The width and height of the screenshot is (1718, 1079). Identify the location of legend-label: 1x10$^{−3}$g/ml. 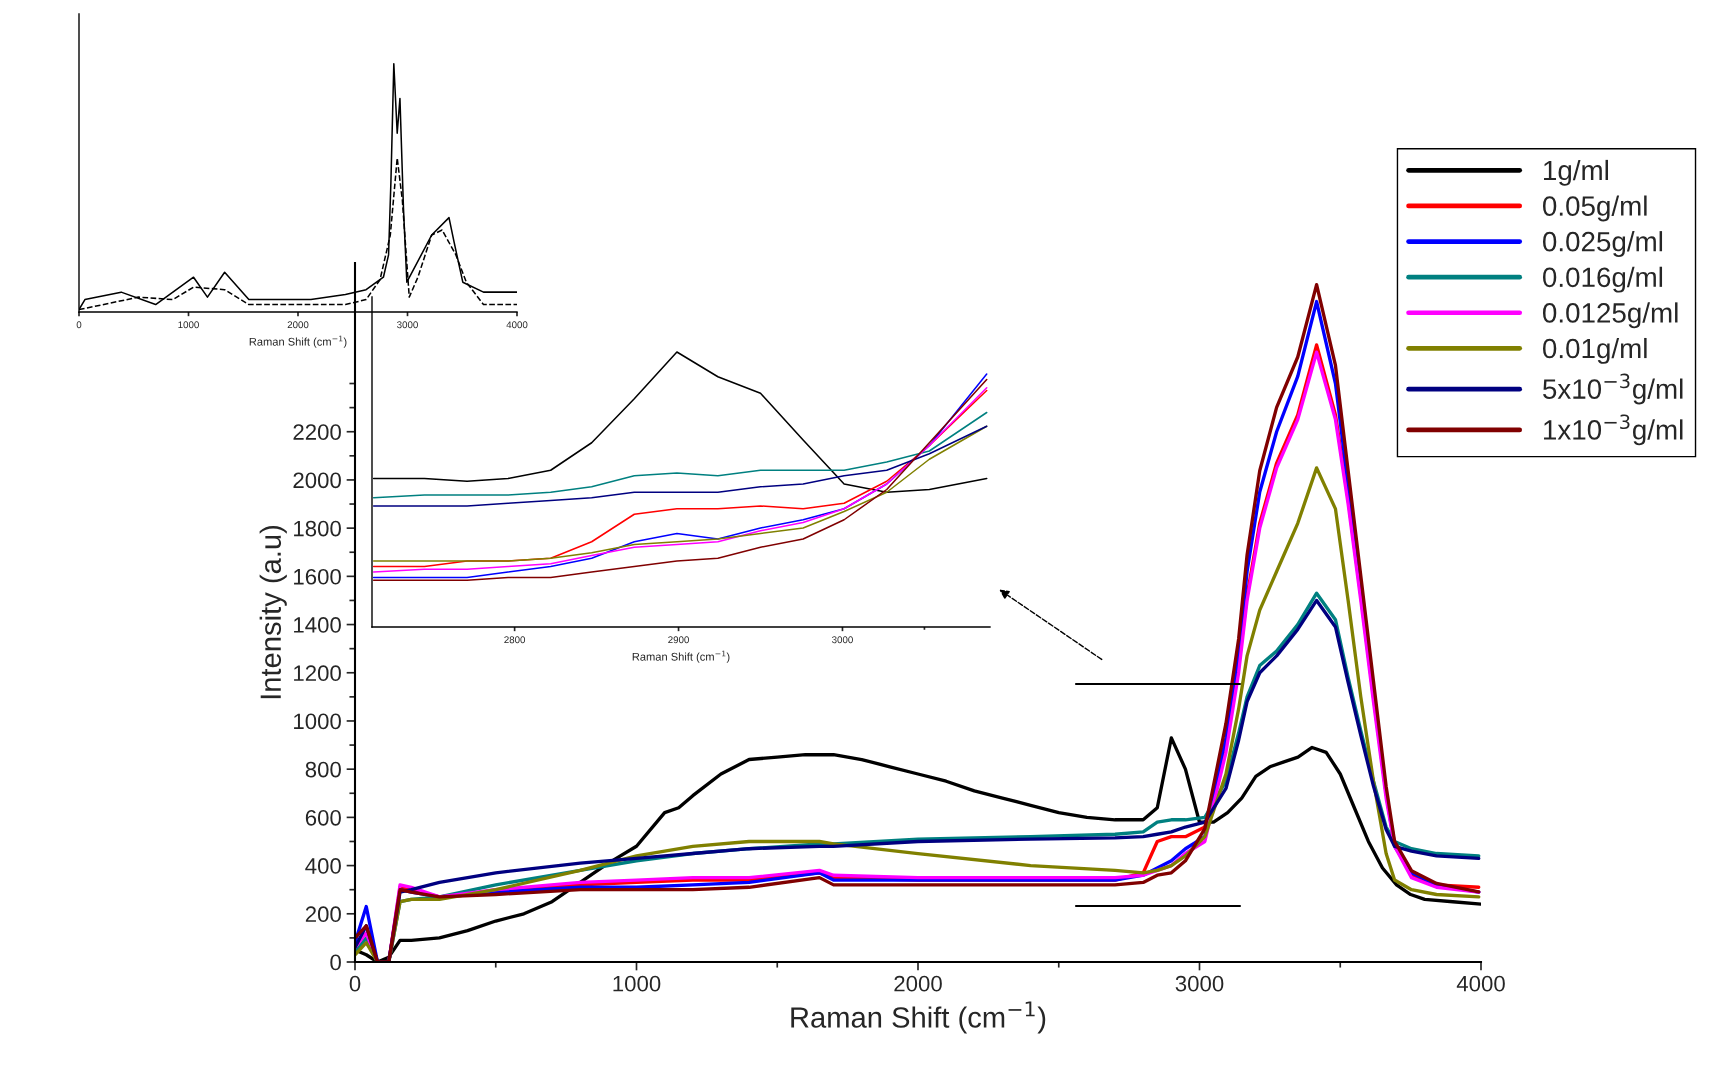
(1613, 430).